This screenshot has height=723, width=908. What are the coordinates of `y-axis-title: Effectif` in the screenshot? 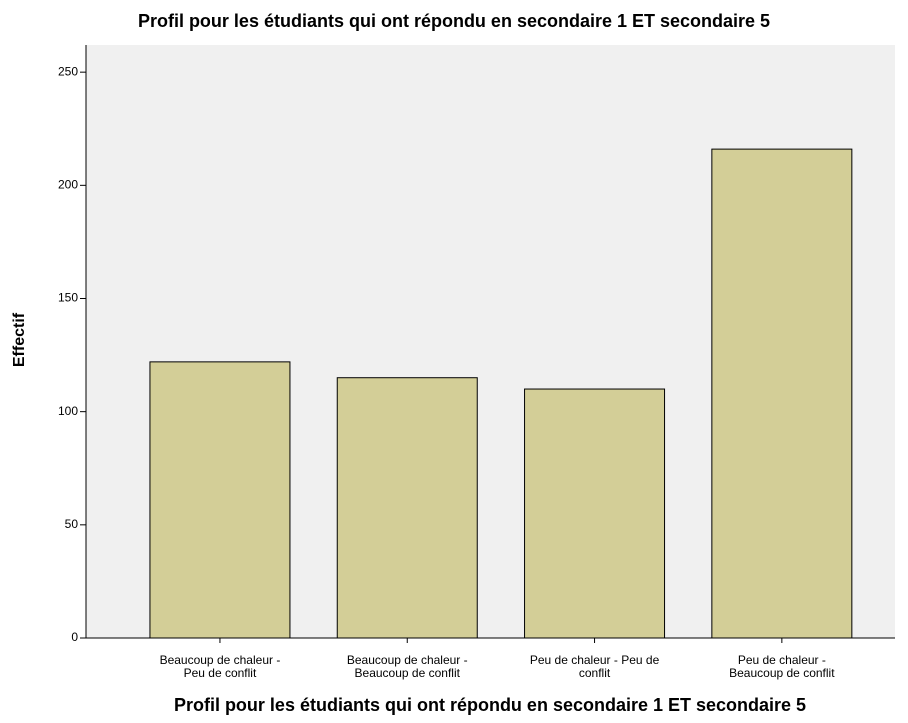 It's located at (19, 339).